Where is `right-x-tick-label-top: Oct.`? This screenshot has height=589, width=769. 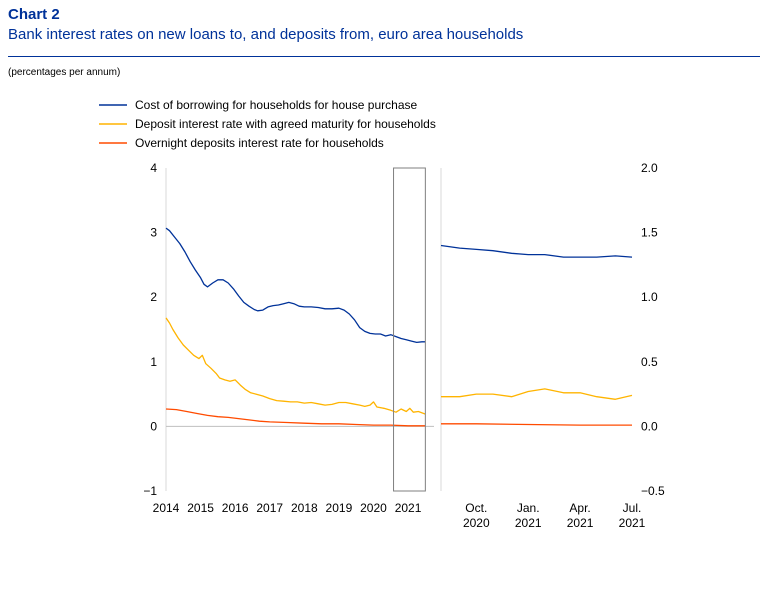 right-x-tick-label-top: Oct. is located at coordinates (476, 508).